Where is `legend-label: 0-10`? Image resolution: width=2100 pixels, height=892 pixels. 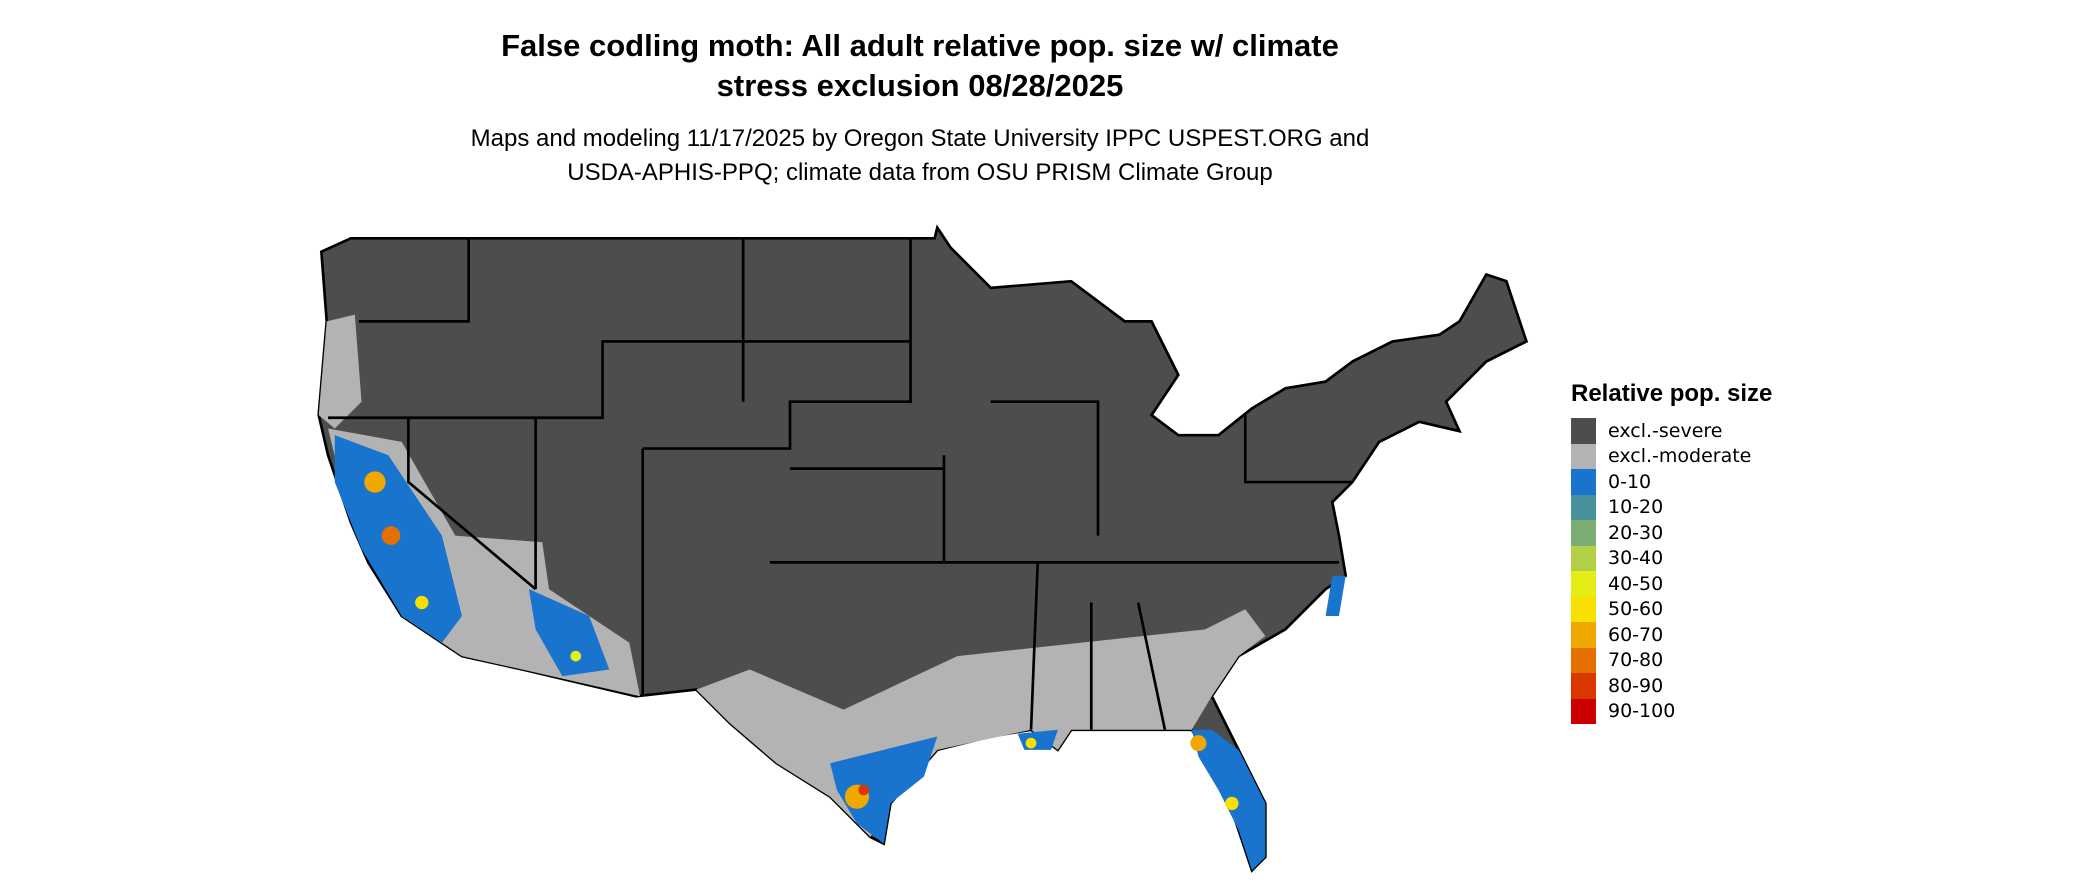 legend-label: 0-10 is located at coordinates (1630, 481).